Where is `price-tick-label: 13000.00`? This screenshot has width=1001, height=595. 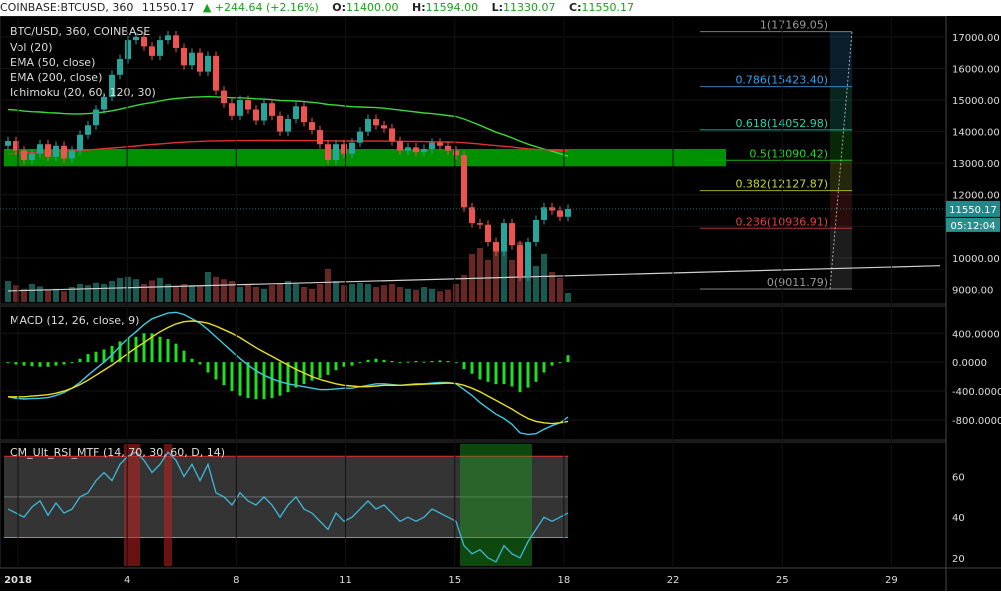
price-tick-label: 13000.00 is located at coordinates (976, 164).